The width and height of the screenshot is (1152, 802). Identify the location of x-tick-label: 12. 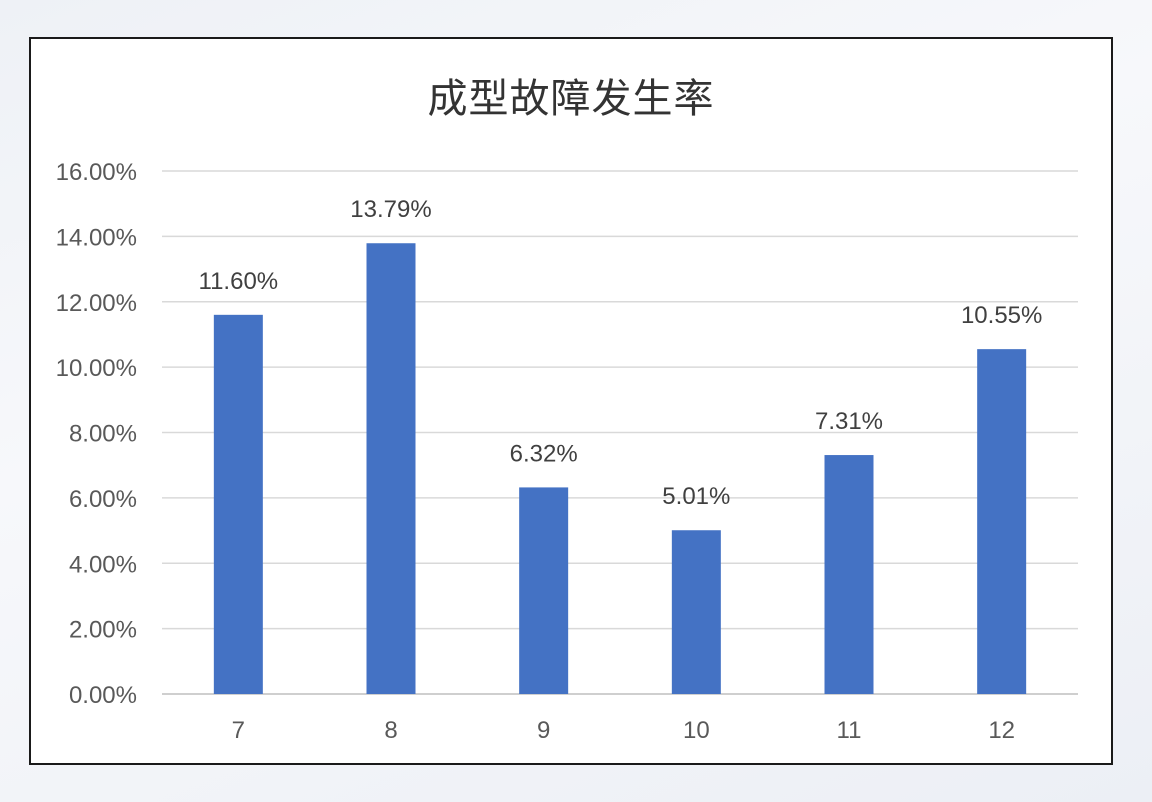
(1001, 730).